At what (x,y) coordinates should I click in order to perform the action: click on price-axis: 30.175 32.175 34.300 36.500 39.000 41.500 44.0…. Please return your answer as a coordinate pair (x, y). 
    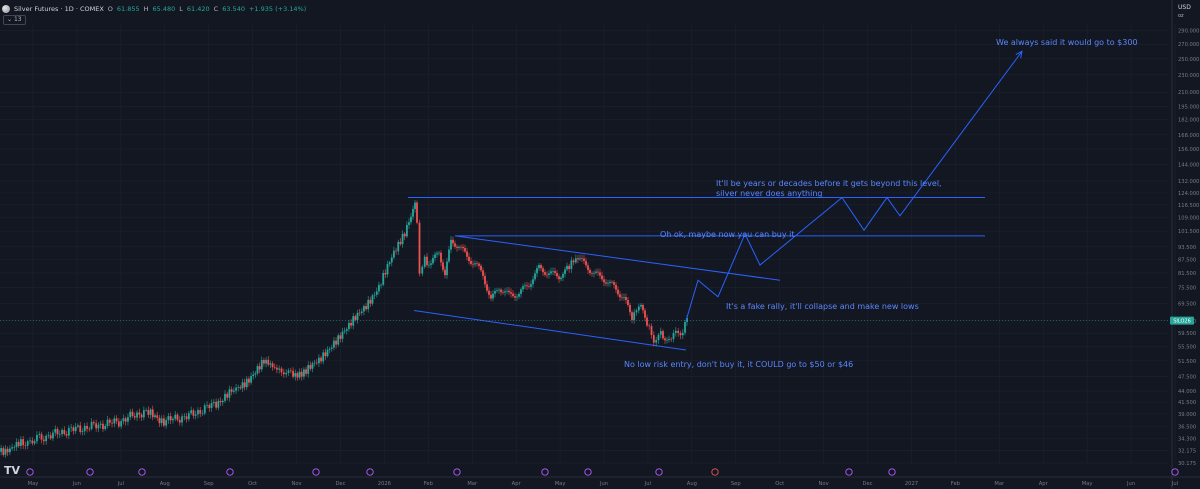
    Looking at the image, I should click on (1185, 244).